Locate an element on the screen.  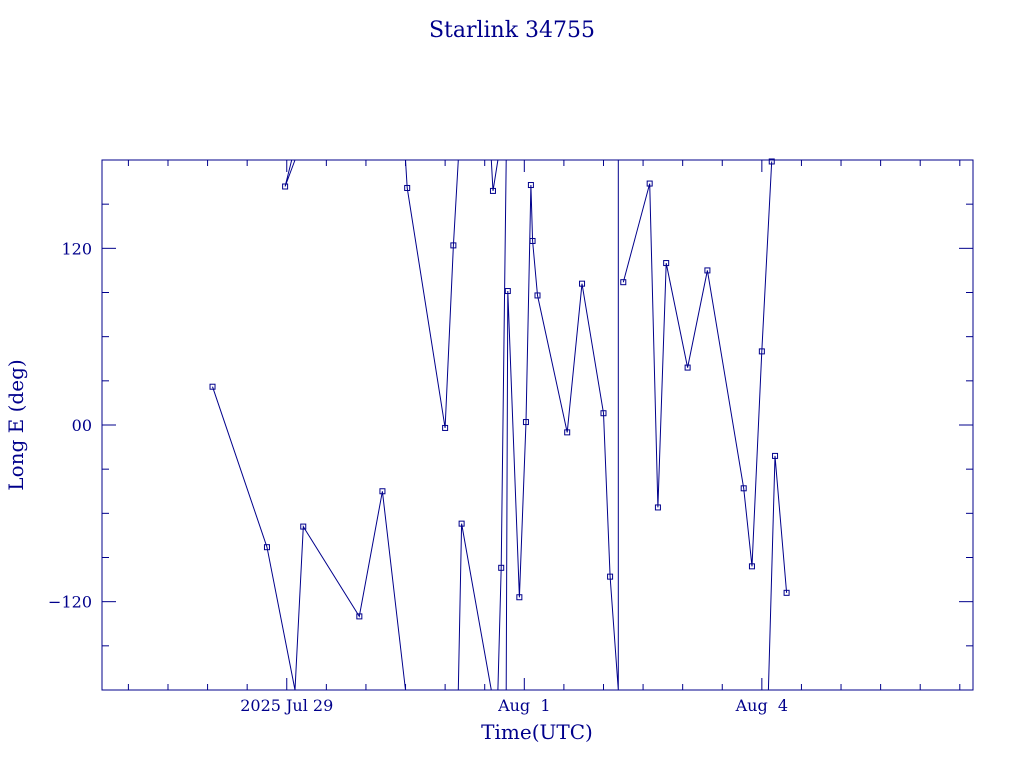
y-axis-label: Long E (deg) is located at coordinates (16, 424).